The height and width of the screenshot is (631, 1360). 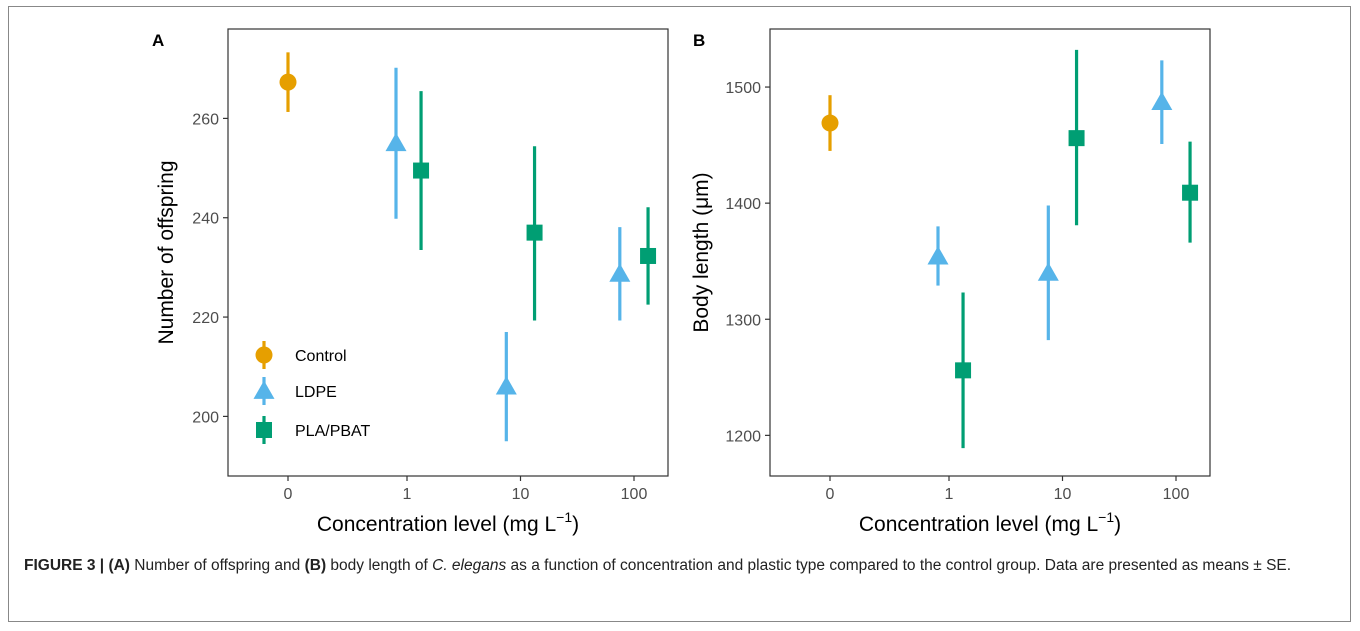 What do you see at coordinates (743, 436) in the screenshot?
I see `y-tick-label: 1200` at bounding box center [743, 436].